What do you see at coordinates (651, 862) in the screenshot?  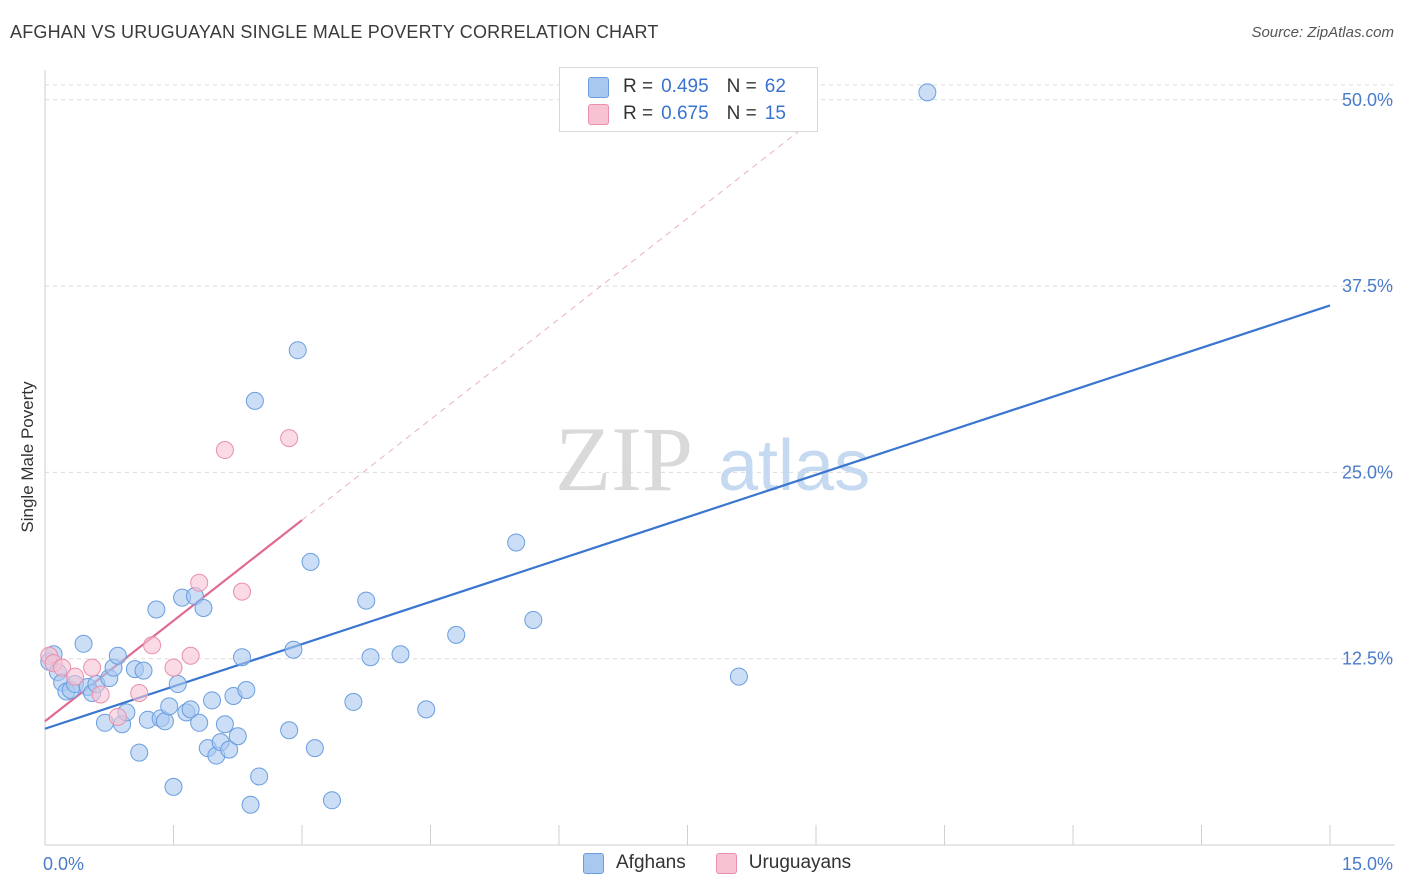 I see `legend-label-afghans: Afghans` at bounding box center [651, 862].